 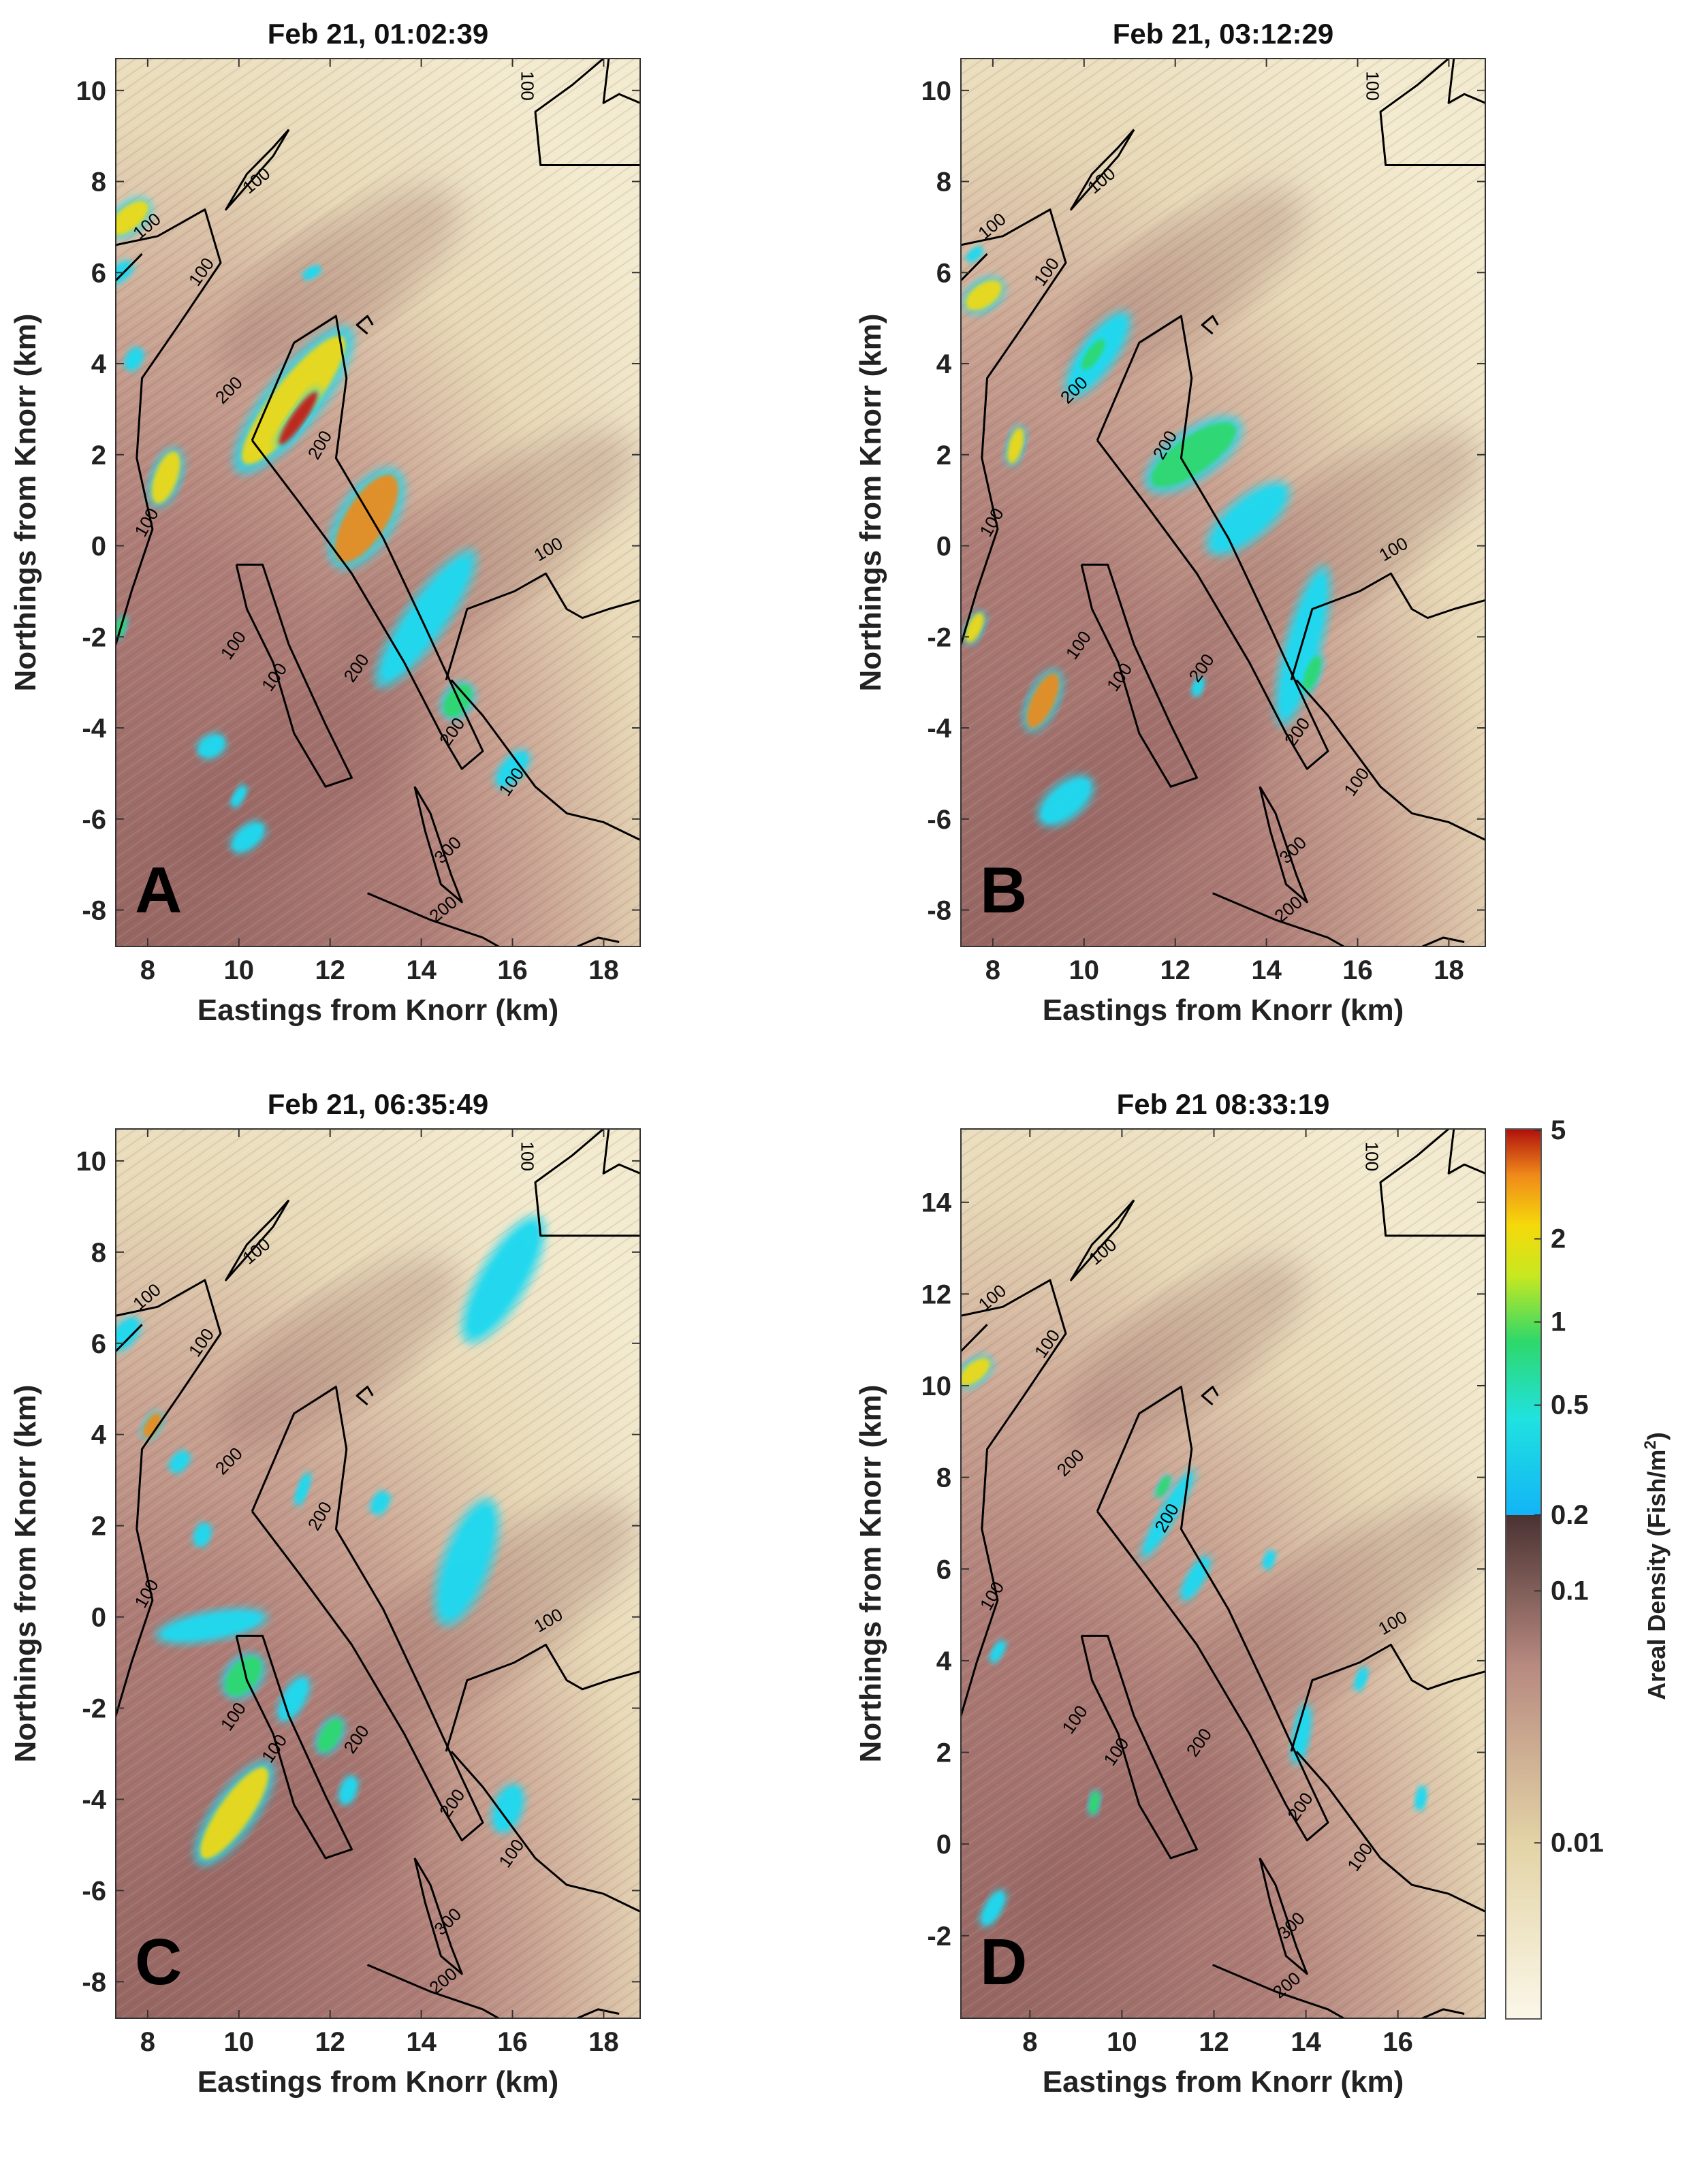 What do you see at coordinates (148, 2042) in the screenshot?
I see `x-tick-label: 8` at bounding box center [148, 2042].